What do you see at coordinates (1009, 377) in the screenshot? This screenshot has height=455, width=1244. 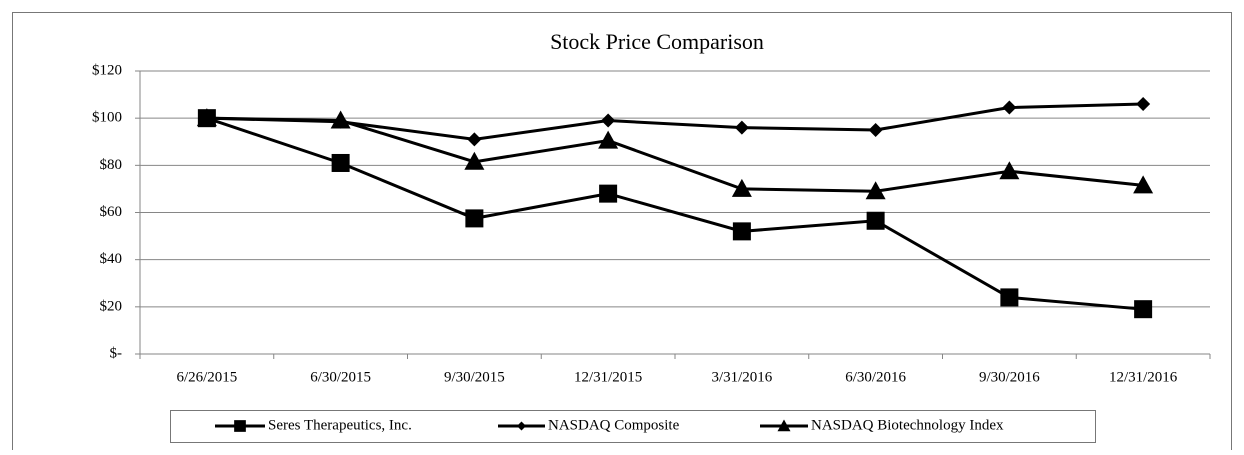 I see `x-tick-label: 9/30/2016` at bounding box center [1009, 377].